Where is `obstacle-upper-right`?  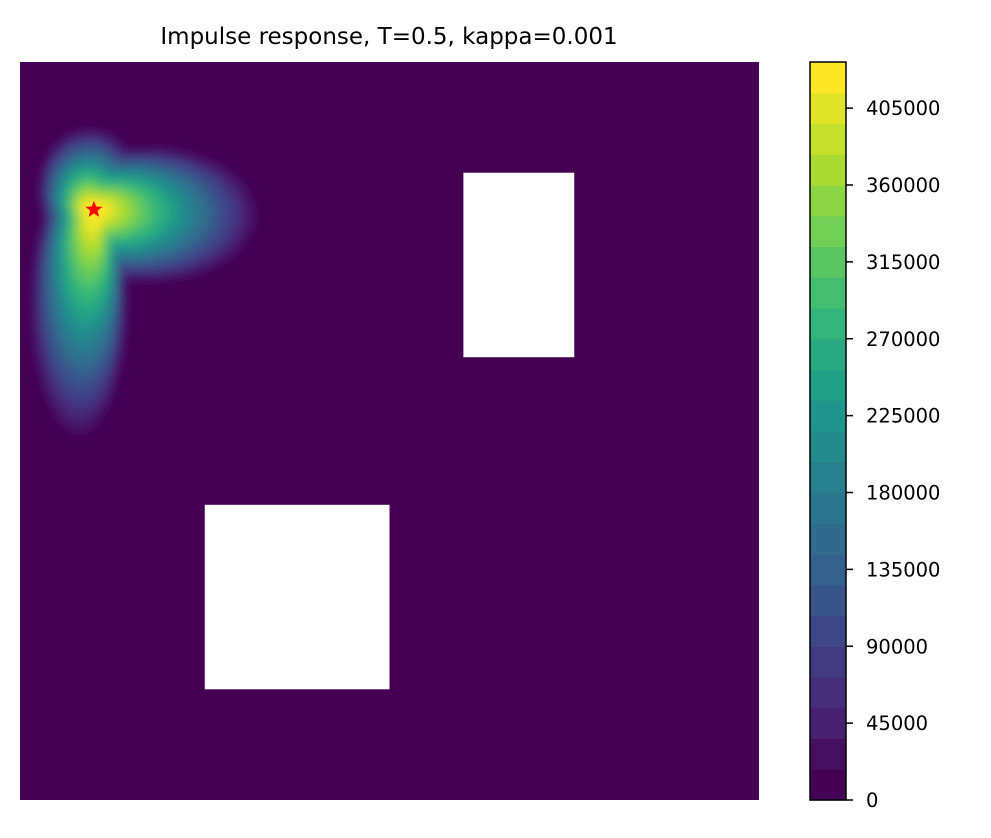 obstacle-upper-right is located at coordinates (519, 265).